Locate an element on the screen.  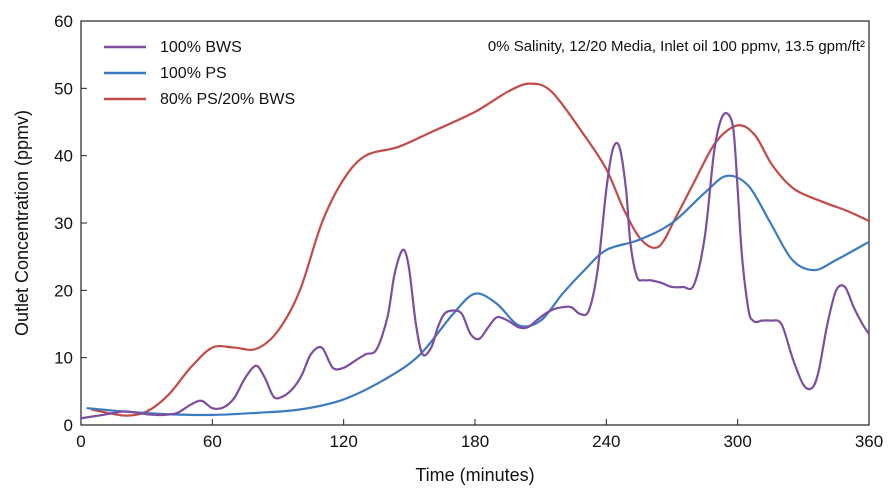
y-axis-title: Outlet Concentration (ppmv) is located at coordinates (22, 223).